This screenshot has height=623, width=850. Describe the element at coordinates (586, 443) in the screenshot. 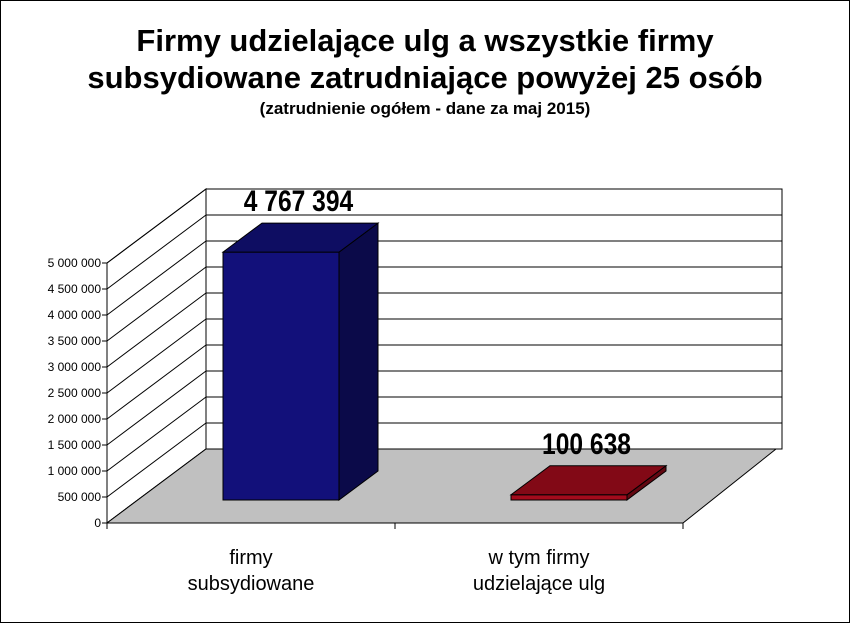

I see `value-label: 100 638` at that location.